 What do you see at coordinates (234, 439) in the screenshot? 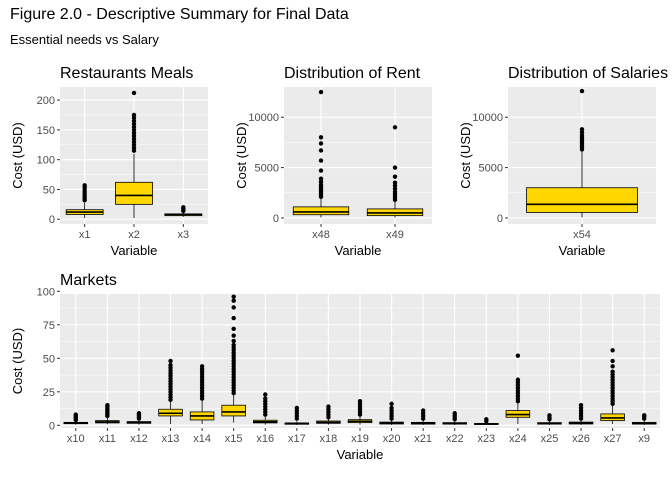
I see `x-tick-label: x15` at bounding box center [234, 439].